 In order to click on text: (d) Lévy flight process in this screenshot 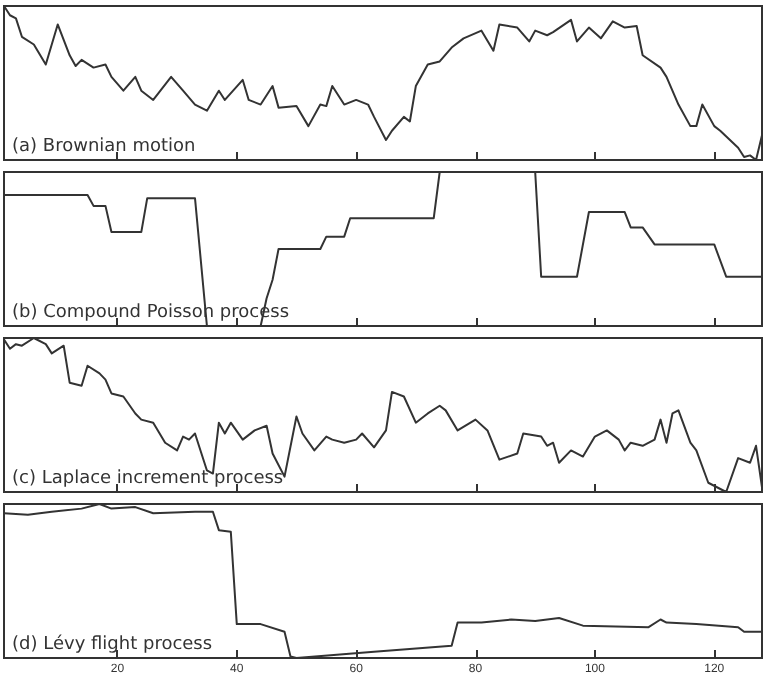, I will do `click(112, 644)`.